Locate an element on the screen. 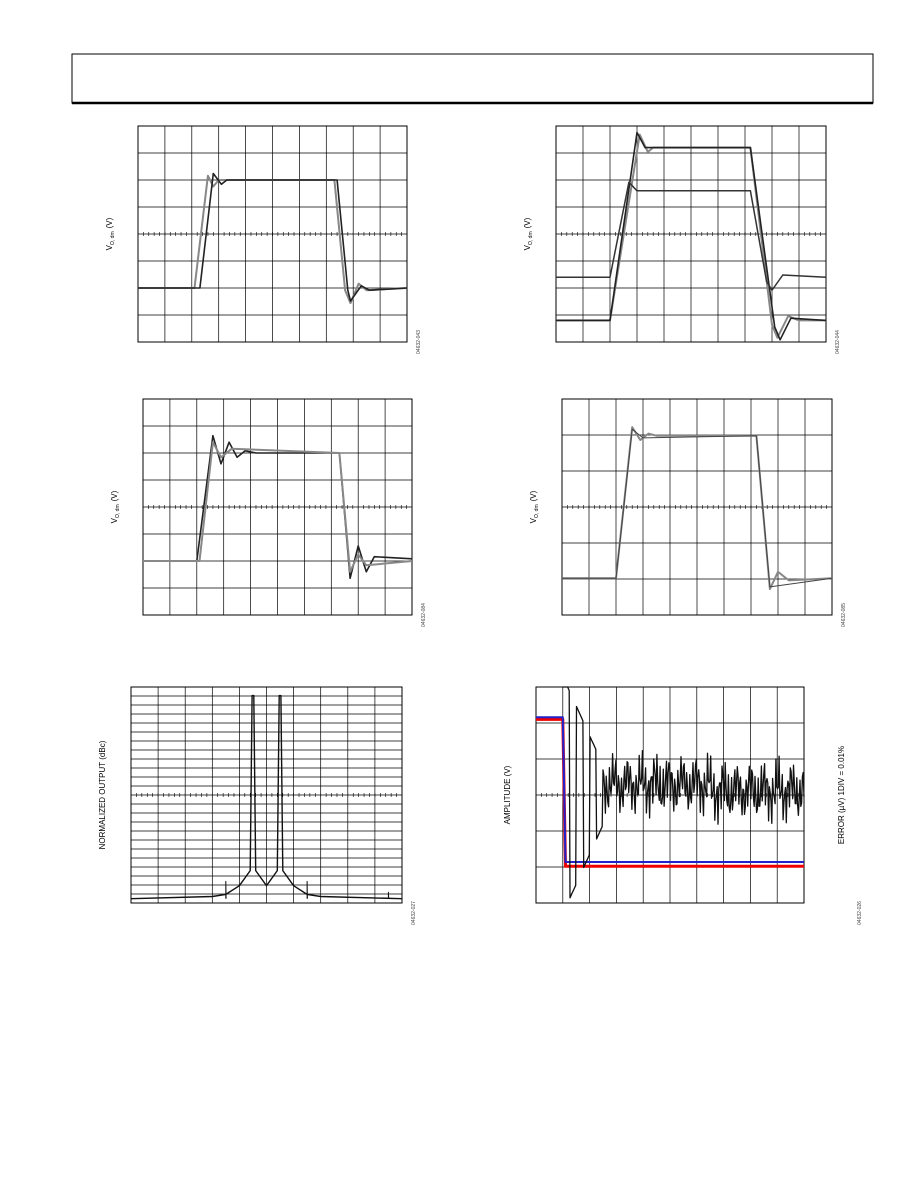  y2-axis-label: ERROR (µV) 1DIV = 0.01% is located at coordinates (841, 795).